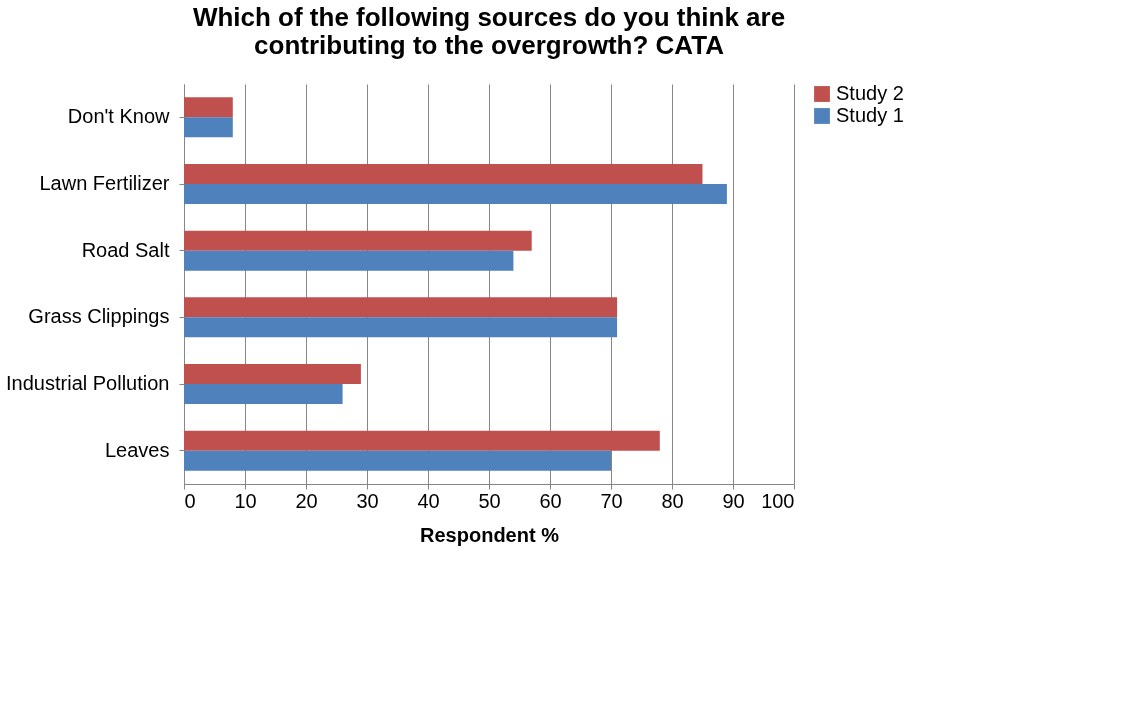 The height and width of the screenshot is (725, 1123). Describe the element at coordinates (733, 500) in the screenshot. I see `x-tick-label: 90` at that location.